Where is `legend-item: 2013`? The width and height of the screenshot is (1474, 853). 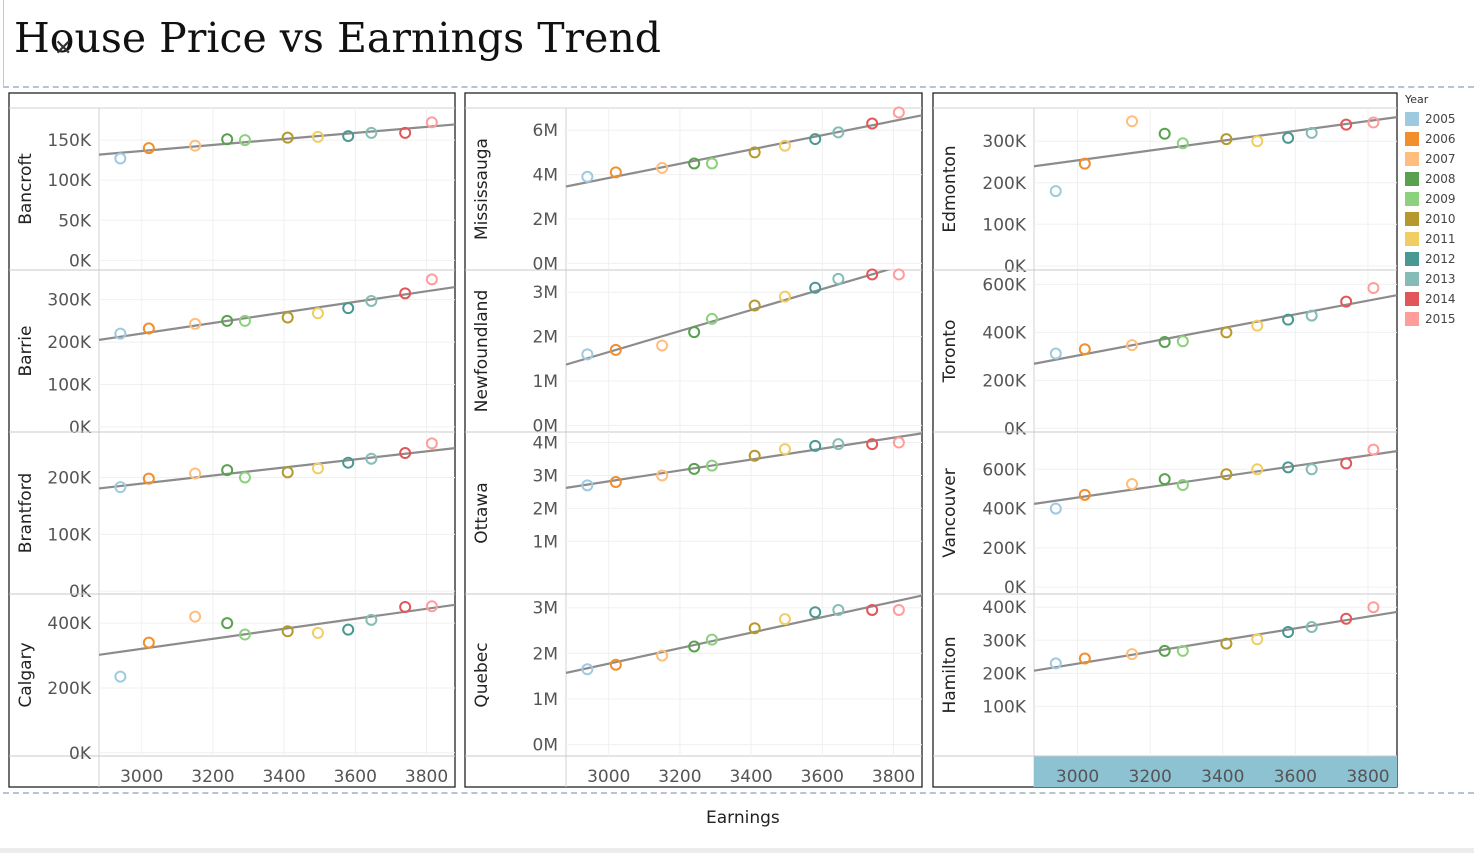 legend-item: 2013 is located at coordinates (1430, 279).